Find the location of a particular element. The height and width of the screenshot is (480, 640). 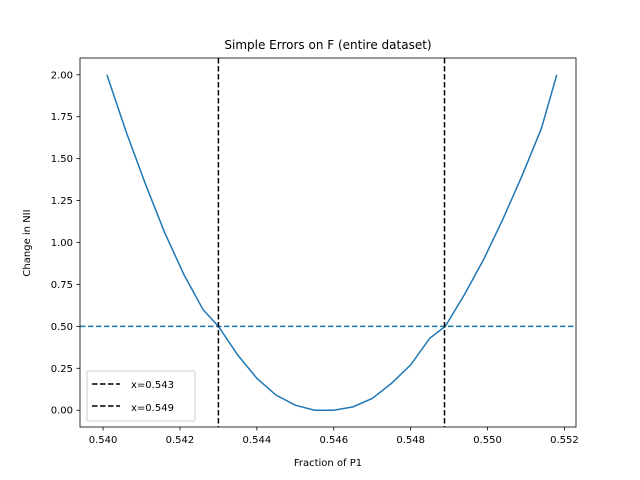

legend-box is located at coordinates (141, 396).